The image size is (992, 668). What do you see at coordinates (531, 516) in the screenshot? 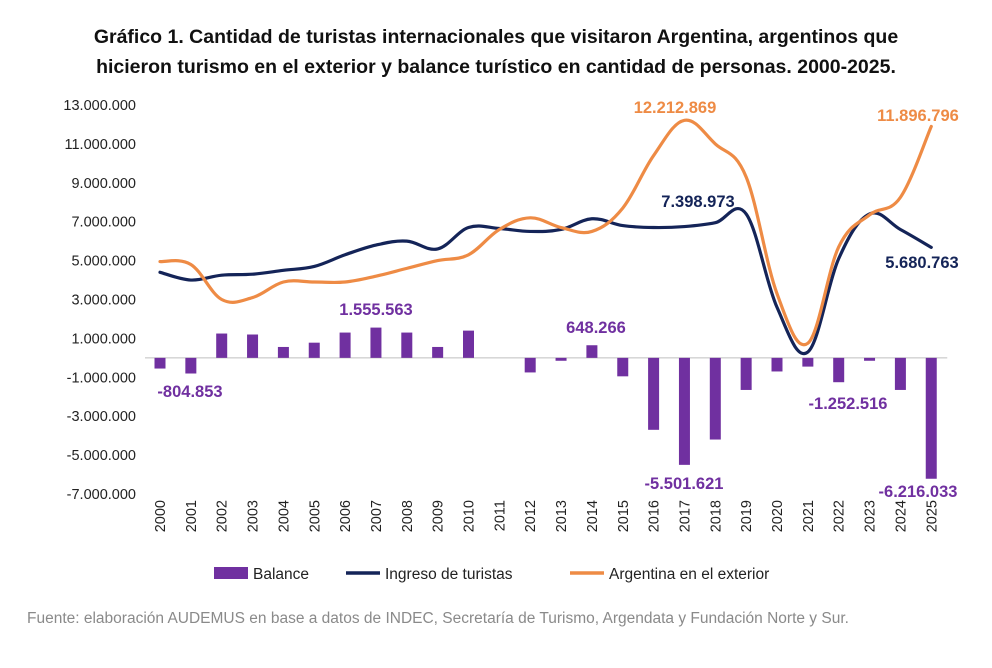
I see `x-tick-label: 2012` at bounding box center [531, 516].